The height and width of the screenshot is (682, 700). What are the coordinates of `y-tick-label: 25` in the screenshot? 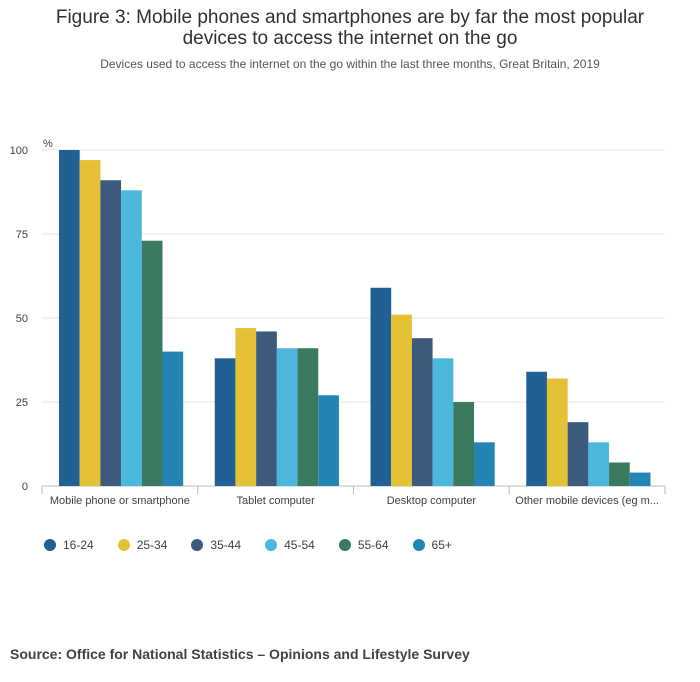 It's located at (22, 403).